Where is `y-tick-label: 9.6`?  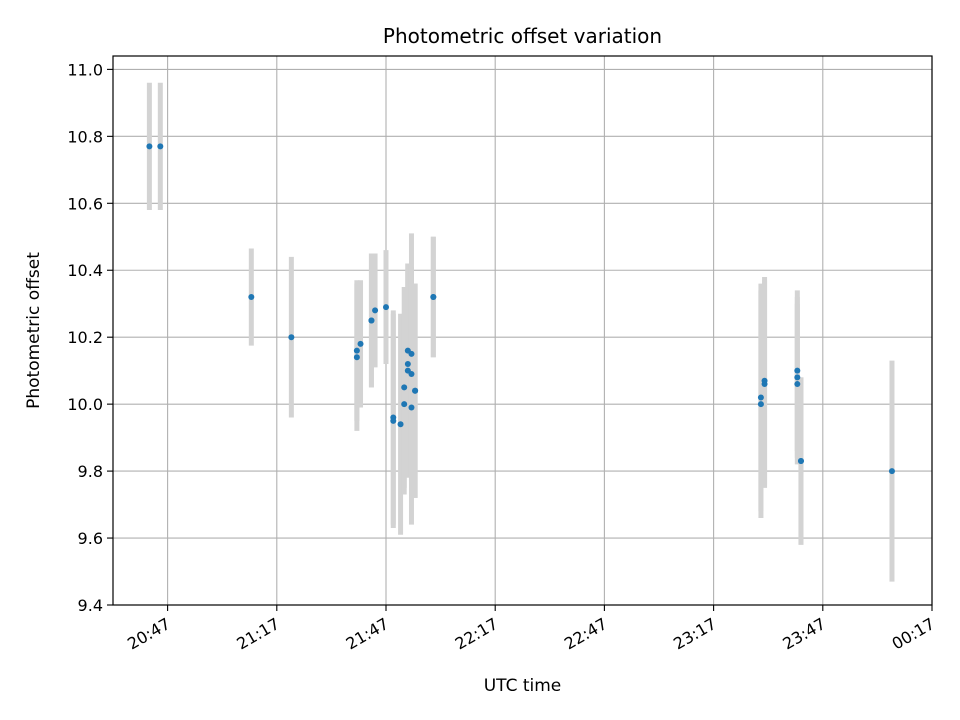
y-tick-label: 9.6 is located at coordinates (90, 538).